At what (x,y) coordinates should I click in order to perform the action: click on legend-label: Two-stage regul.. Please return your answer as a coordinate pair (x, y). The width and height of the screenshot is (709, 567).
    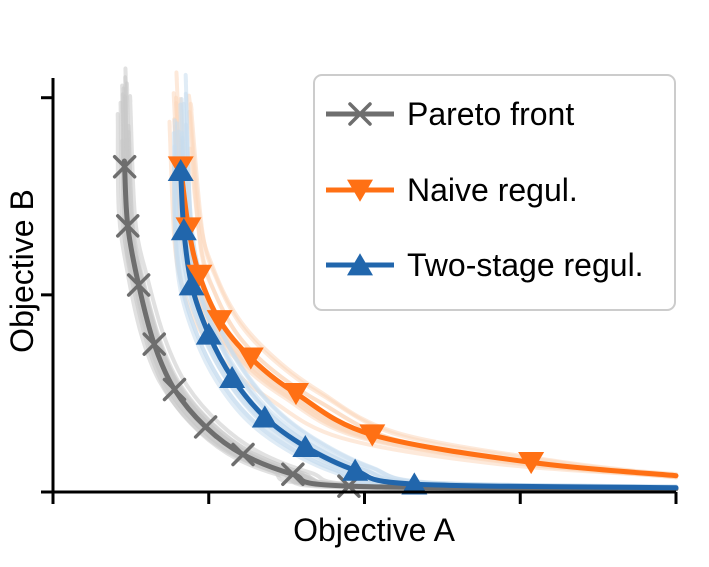
    Looking at the image, I should click on (525, 265).